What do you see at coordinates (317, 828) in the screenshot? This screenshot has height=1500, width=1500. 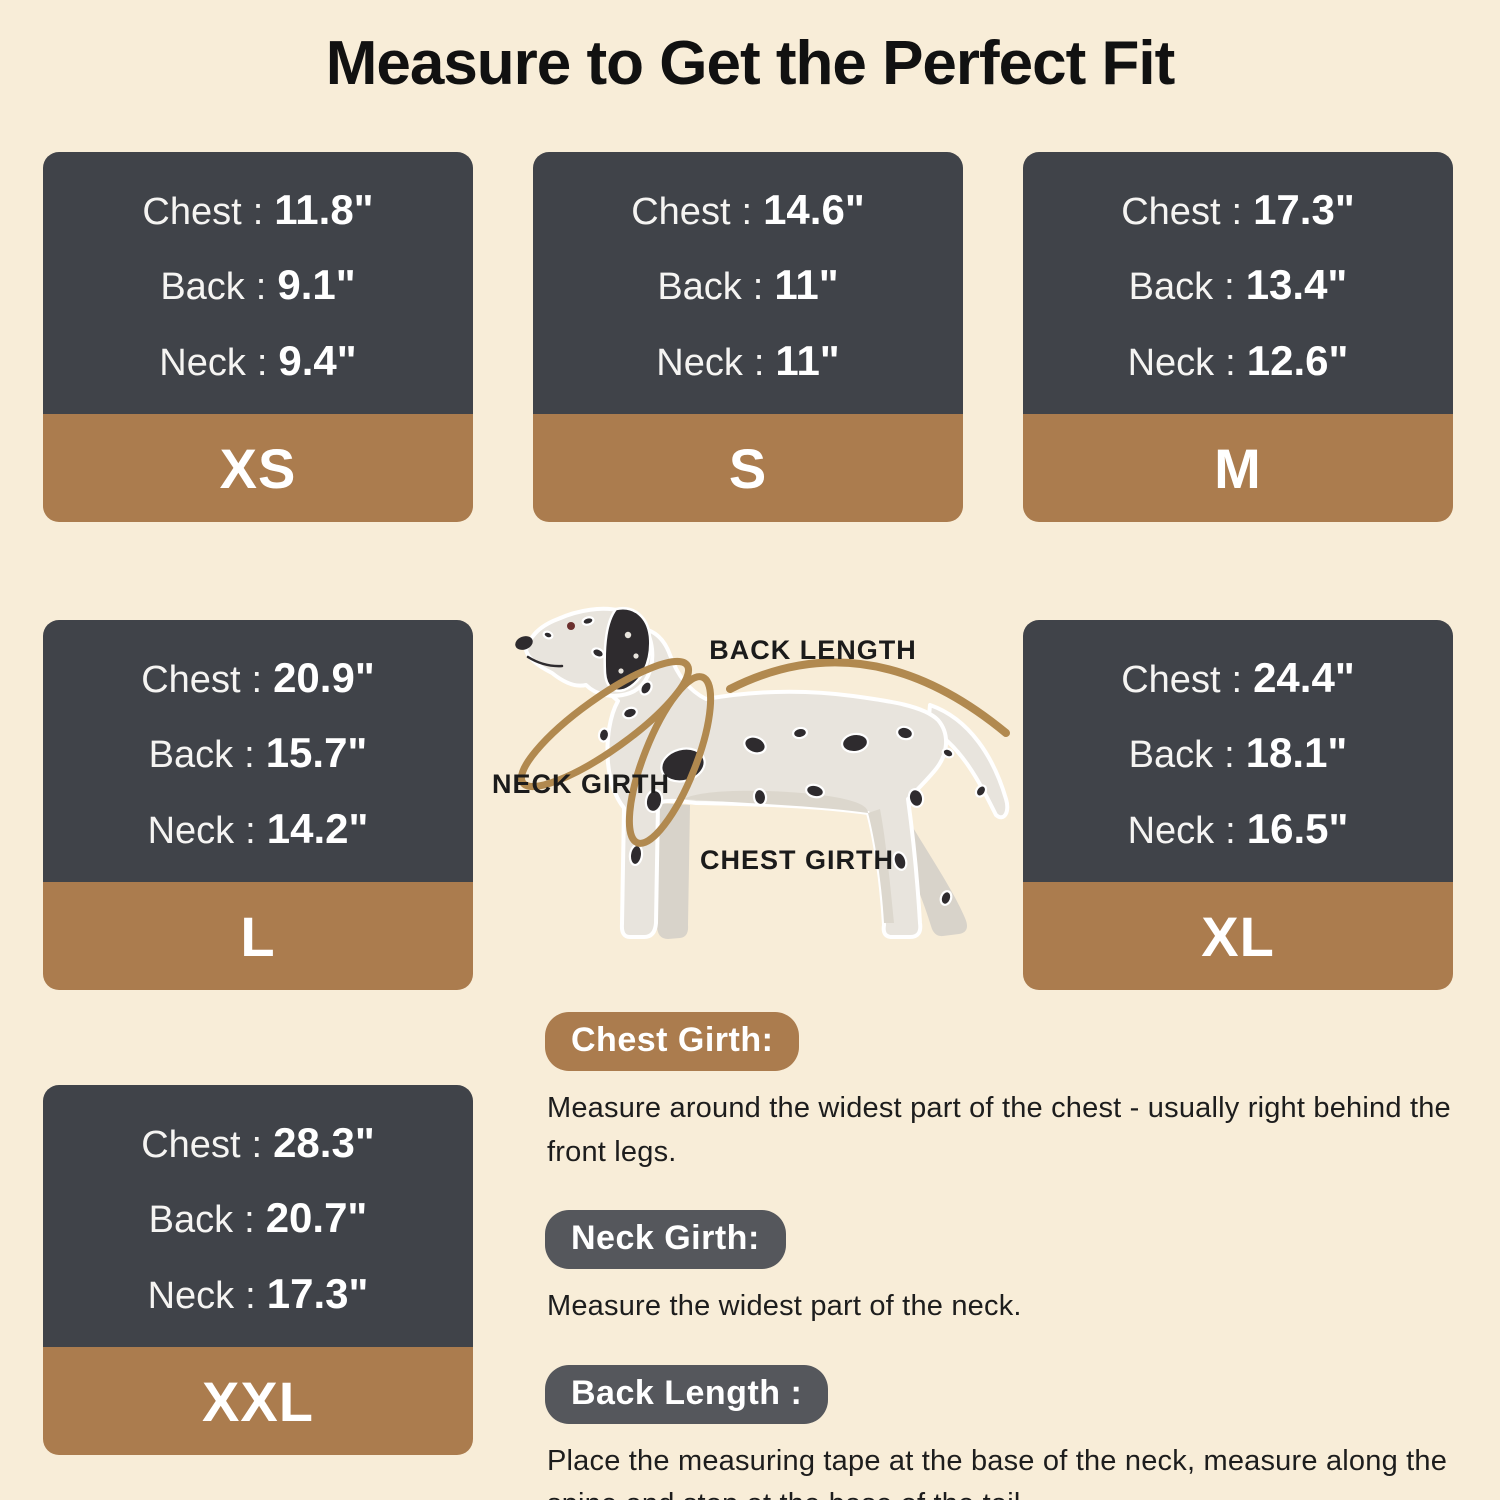 I see `measure-value: 14.2"` at bounding box center [317, 828].